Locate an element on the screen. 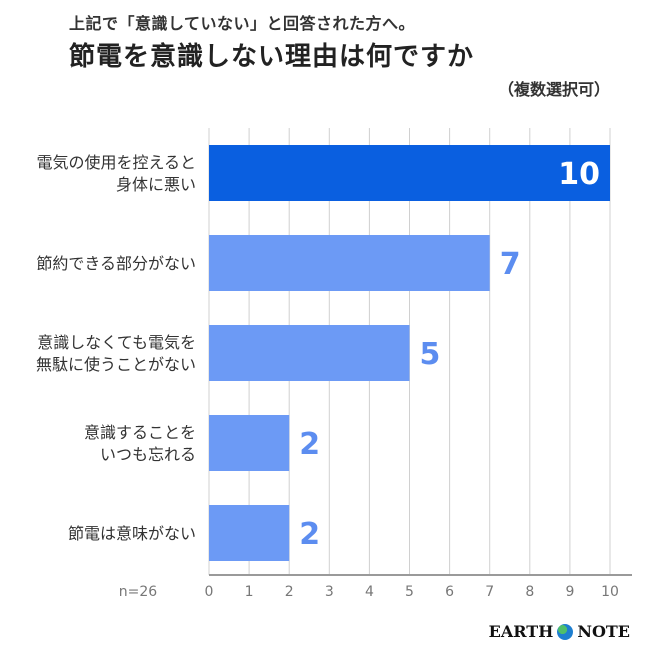 This screenshot has width=650, height=650. brand-left: EARTH is located at coordinates (521, 631).